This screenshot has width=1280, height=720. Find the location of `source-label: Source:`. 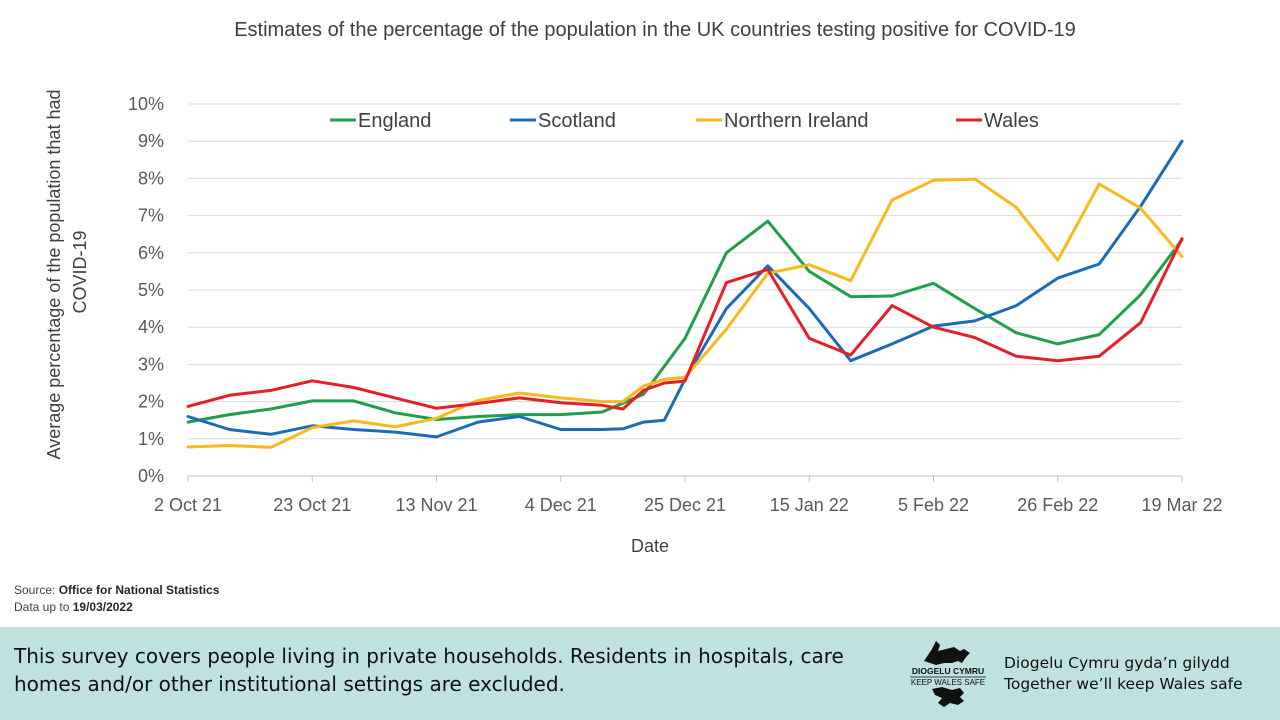

source-label: Source: is located at coordinates (35, 590).